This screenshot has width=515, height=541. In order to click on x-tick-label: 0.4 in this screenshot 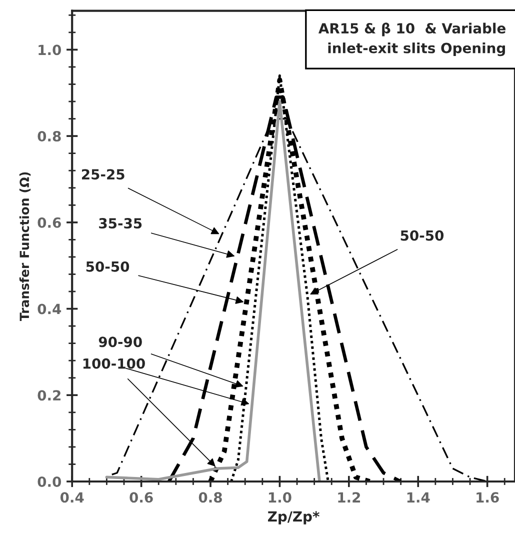, I will do `click(72, 497)`.